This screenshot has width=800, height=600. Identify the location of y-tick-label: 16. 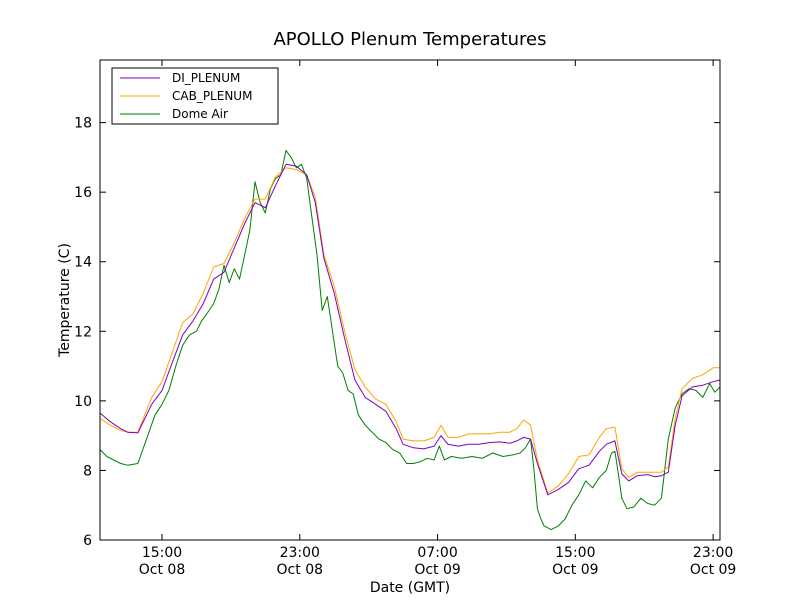
(83, 193).